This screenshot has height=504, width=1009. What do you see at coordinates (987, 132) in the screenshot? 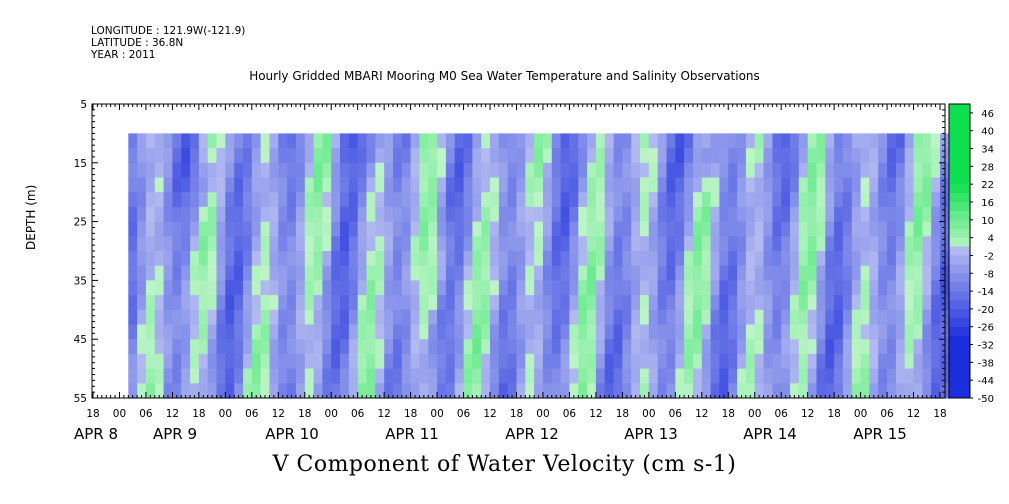
I see `colorbar-label: 40` at bounding box center [987, 132].